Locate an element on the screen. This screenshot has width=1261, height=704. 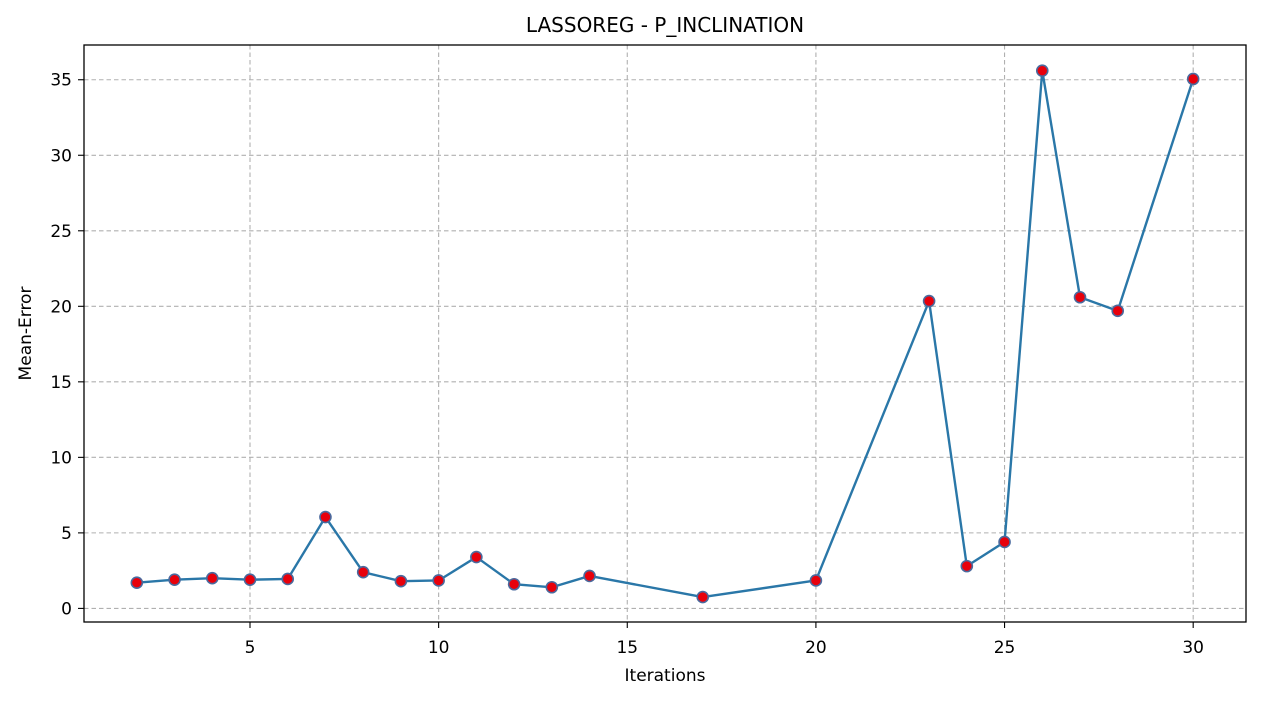
y-tick-label: 5 is located at coordinates (66, 534).